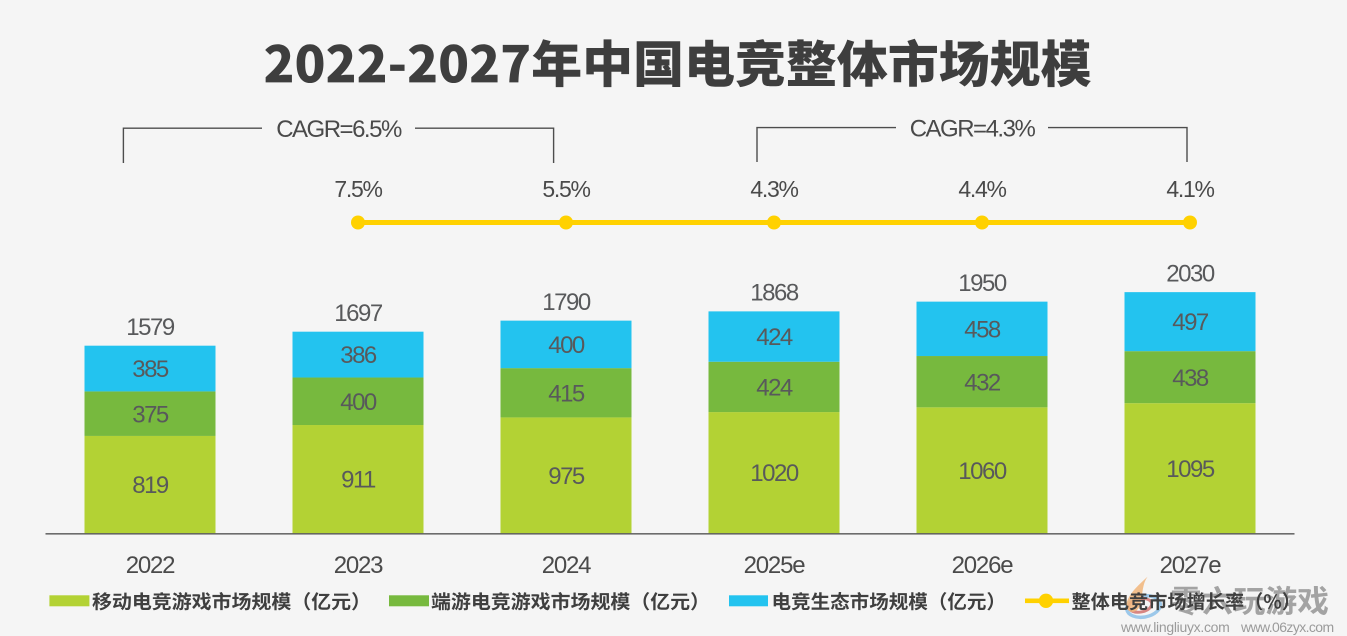 The image size is (1347, 636). I want to click on svg-text: 1020, so click(774, 473).